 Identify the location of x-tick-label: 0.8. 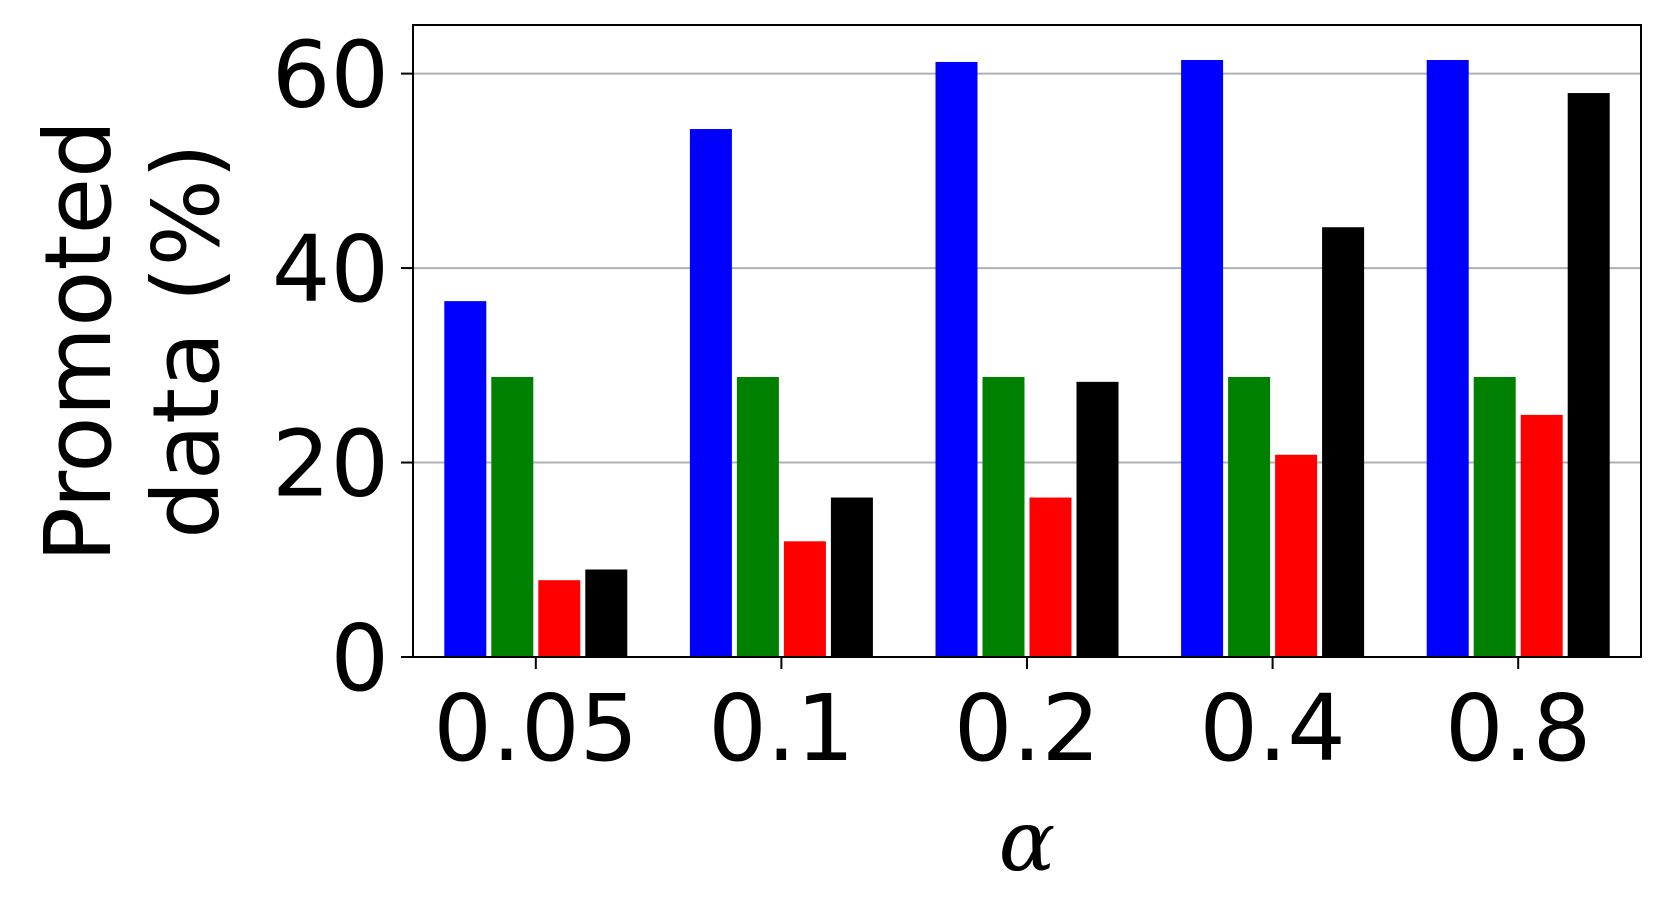
(1518, 728).